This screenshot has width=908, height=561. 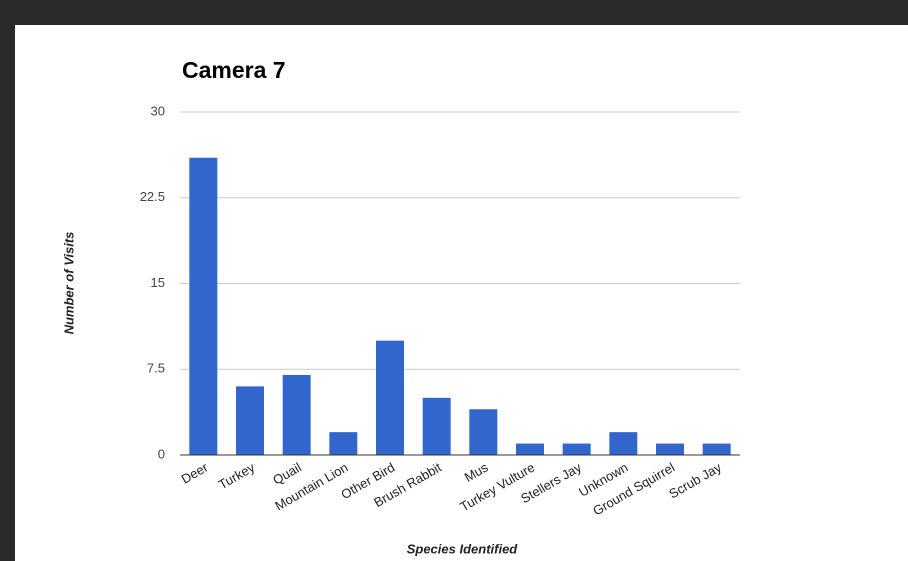 What do you see at coordinates (158, 282) in the screenshot?
I see `y-tick-label: 15` at bounding box center [158, 282].